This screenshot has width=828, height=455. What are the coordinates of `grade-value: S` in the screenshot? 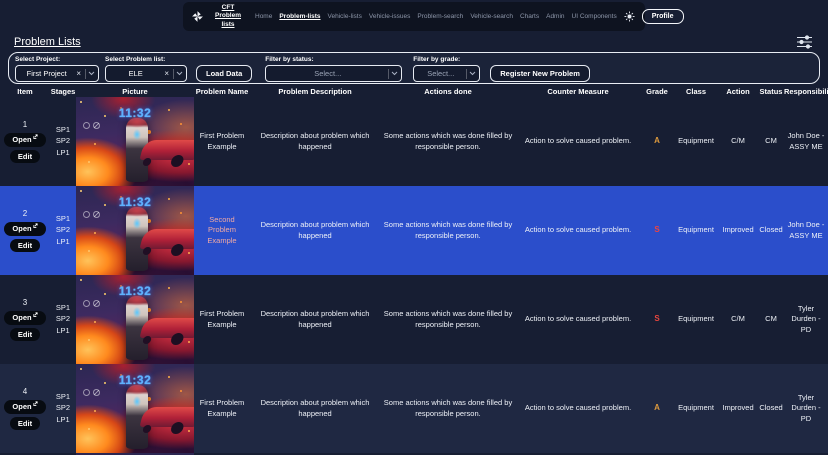 It's located at (657, 230).